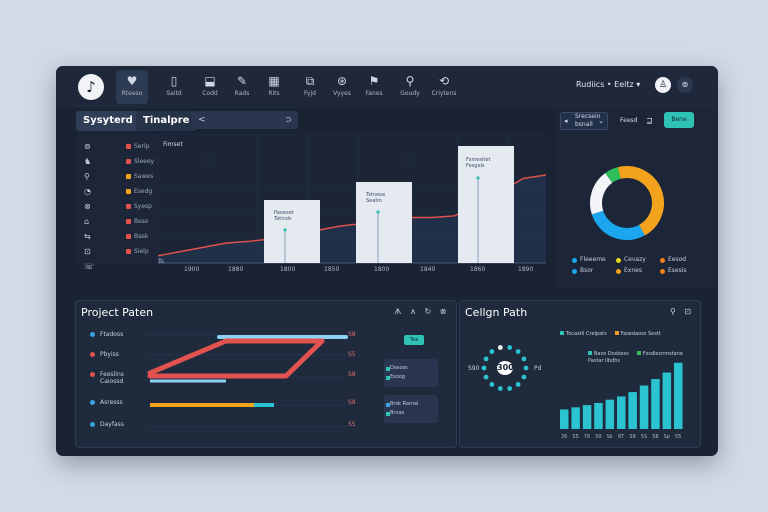  I want to click on card-row: Dasoss, so click(397, 368).